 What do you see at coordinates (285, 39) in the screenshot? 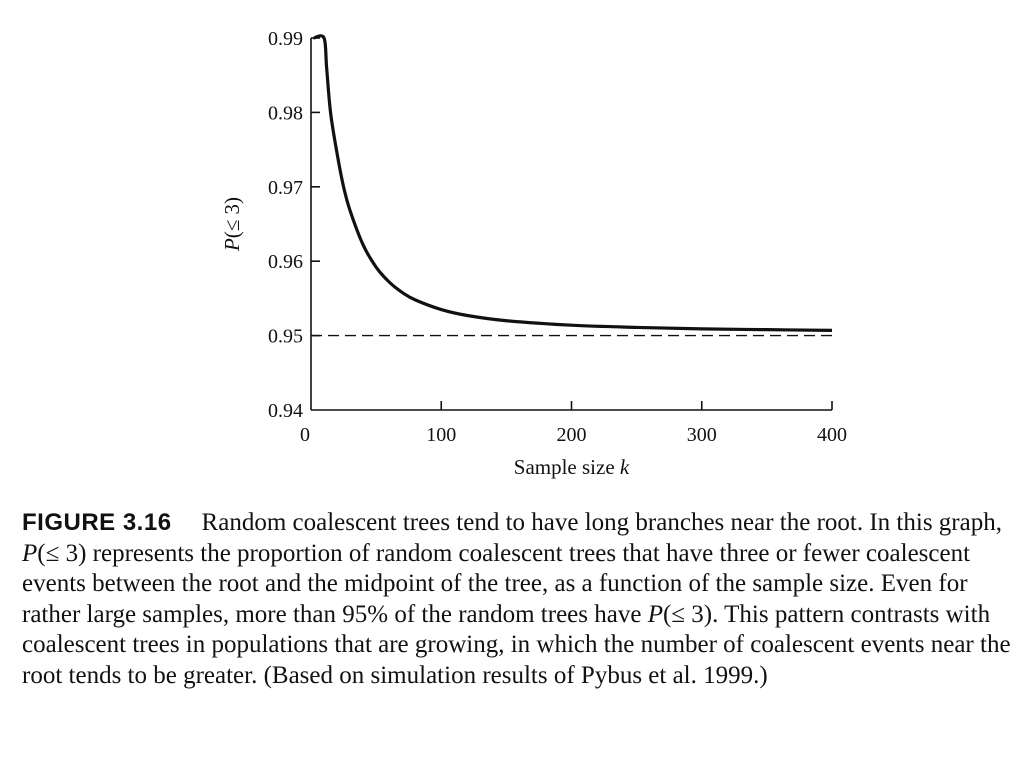
I see `y-tick-label: 0.99` at bounding box center [285, 39].